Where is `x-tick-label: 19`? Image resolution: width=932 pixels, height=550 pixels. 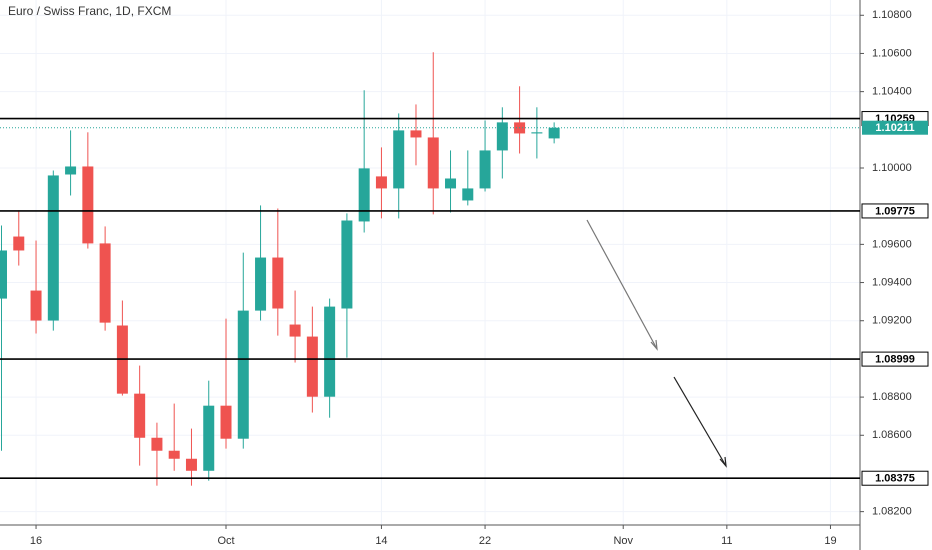
x-tick-label: 19 is located at coordinates (830, 541).